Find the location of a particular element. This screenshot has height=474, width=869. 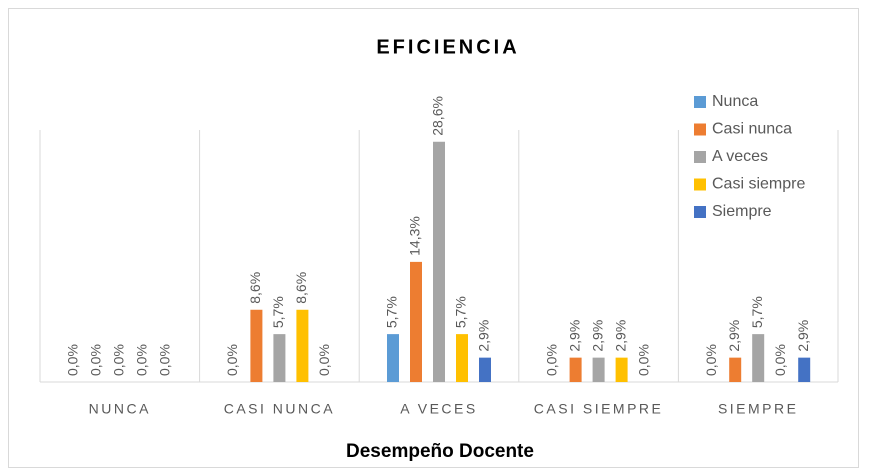

x-axis-title: Desempeño Docente is located at coordinates (440, 451).